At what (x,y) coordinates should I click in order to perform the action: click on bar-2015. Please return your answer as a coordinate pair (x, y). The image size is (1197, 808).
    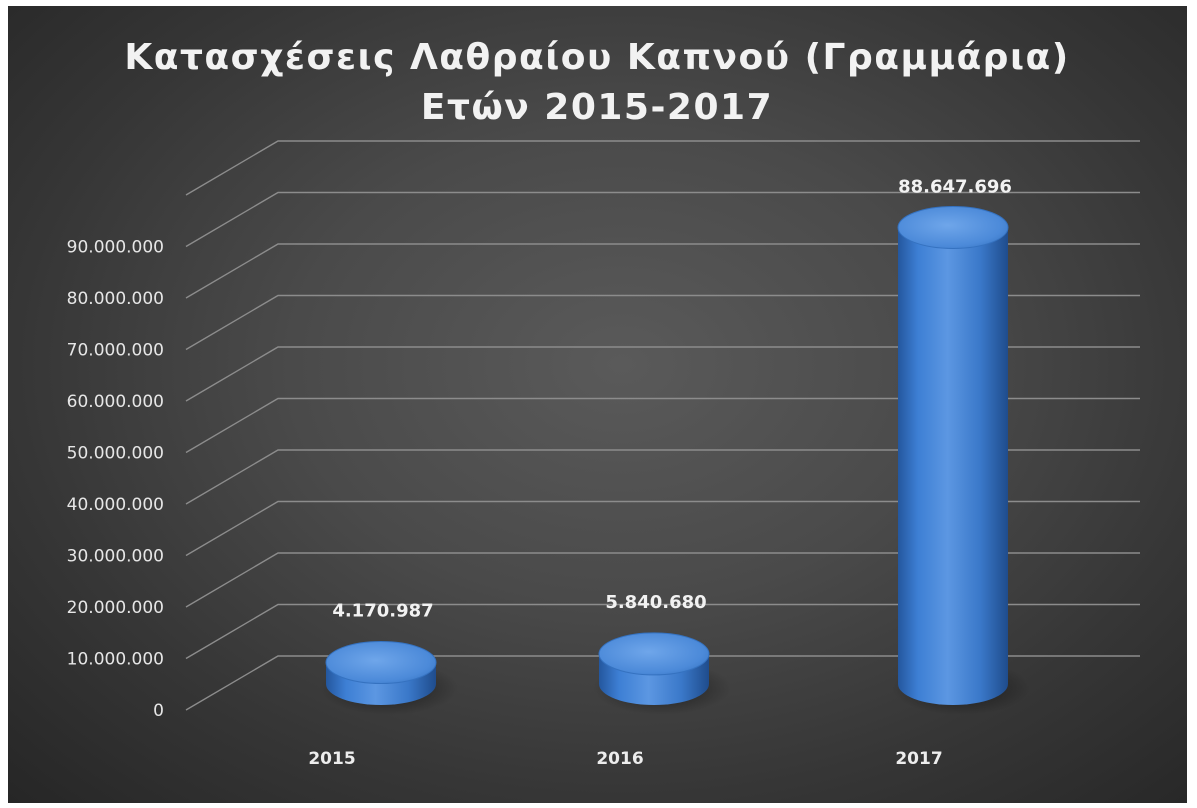
    Looking at the image, I should click on (389, 678).